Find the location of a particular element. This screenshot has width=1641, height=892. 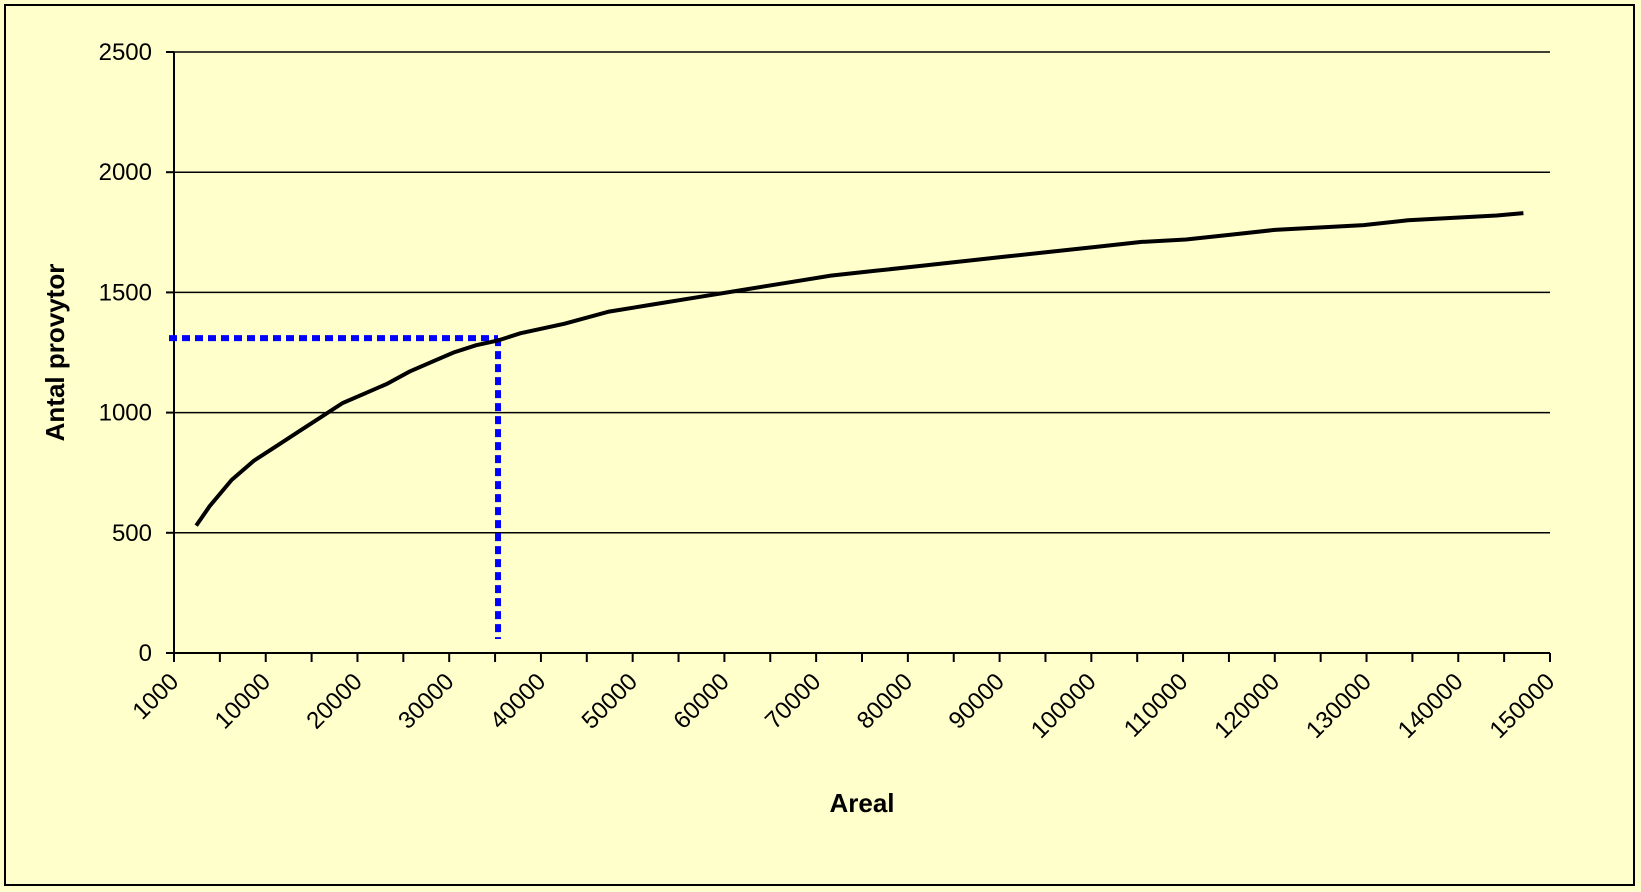

y-tick-label: 0 is located at coordinates (145, 653).